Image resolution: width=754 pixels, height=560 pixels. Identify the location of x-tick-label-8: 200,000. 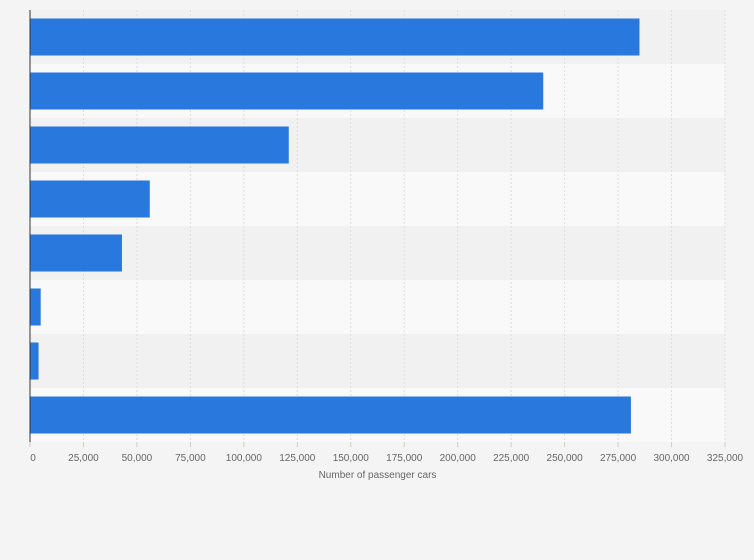
(458, 458).